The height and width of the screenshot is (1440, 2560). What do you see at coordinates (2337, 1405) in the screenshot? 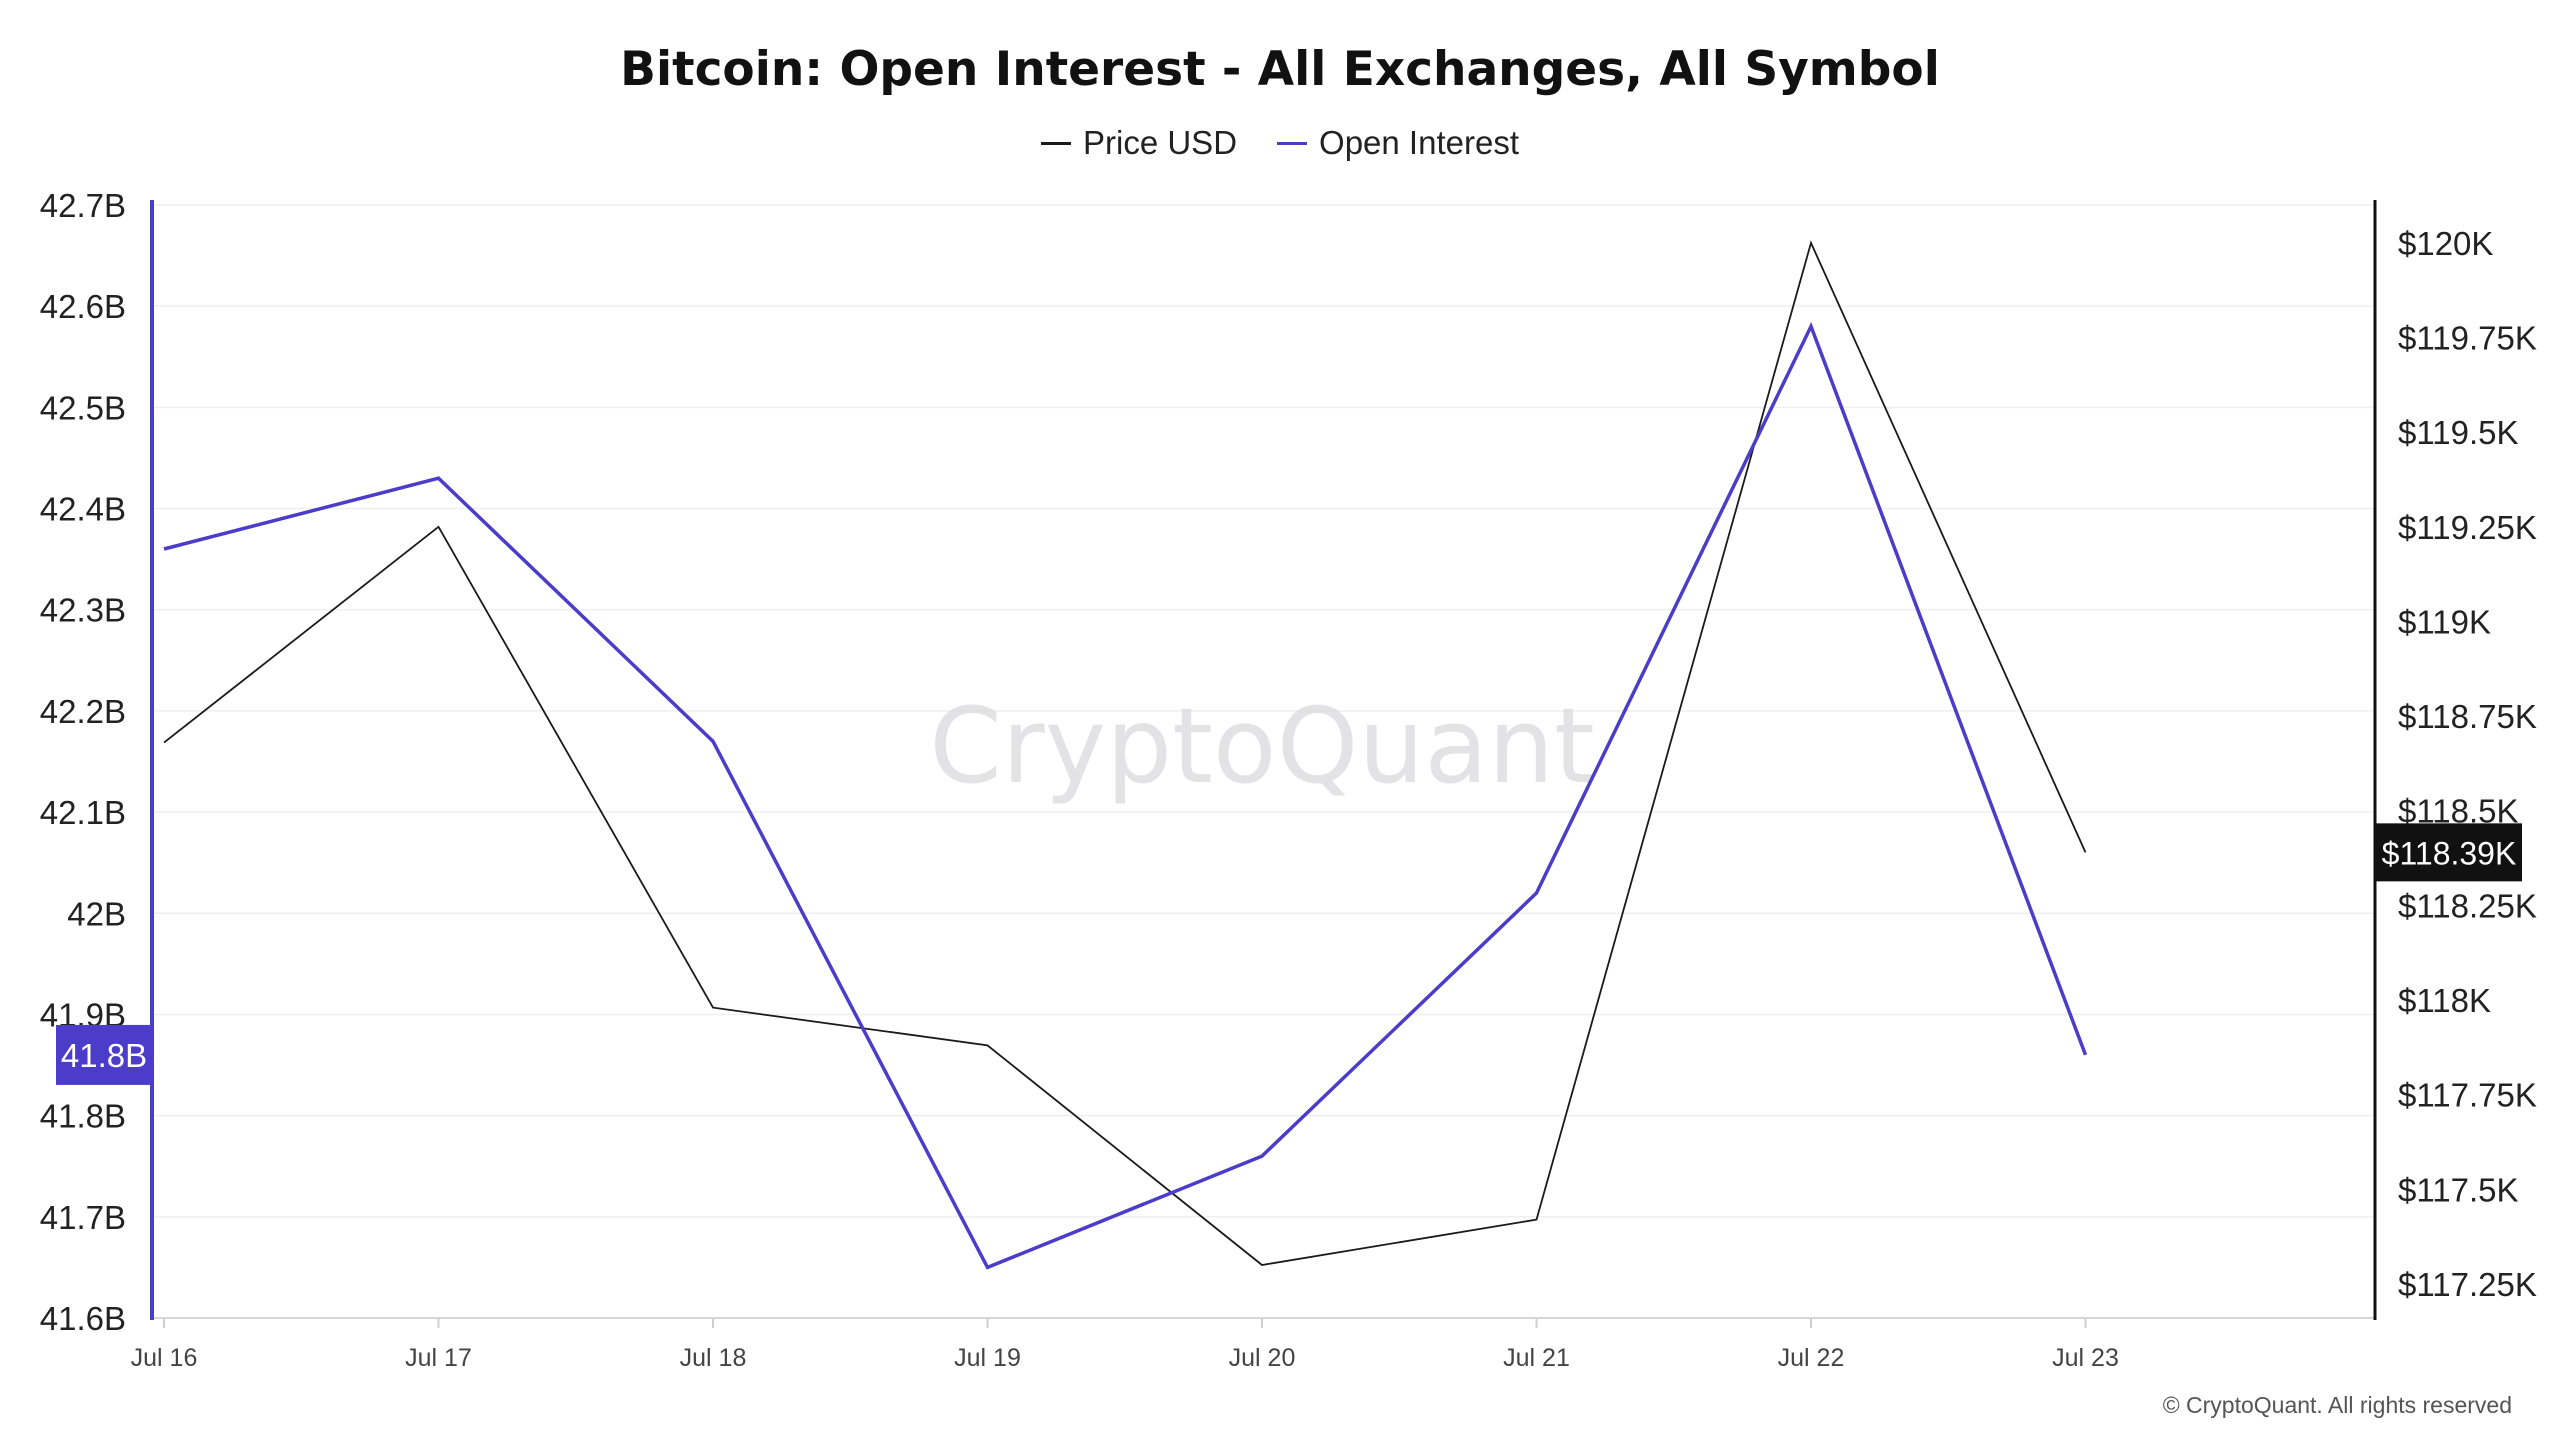
I see `copyright-notice: © CryptoQuant. All rights reserved` at bounding box center [2337, 1405].